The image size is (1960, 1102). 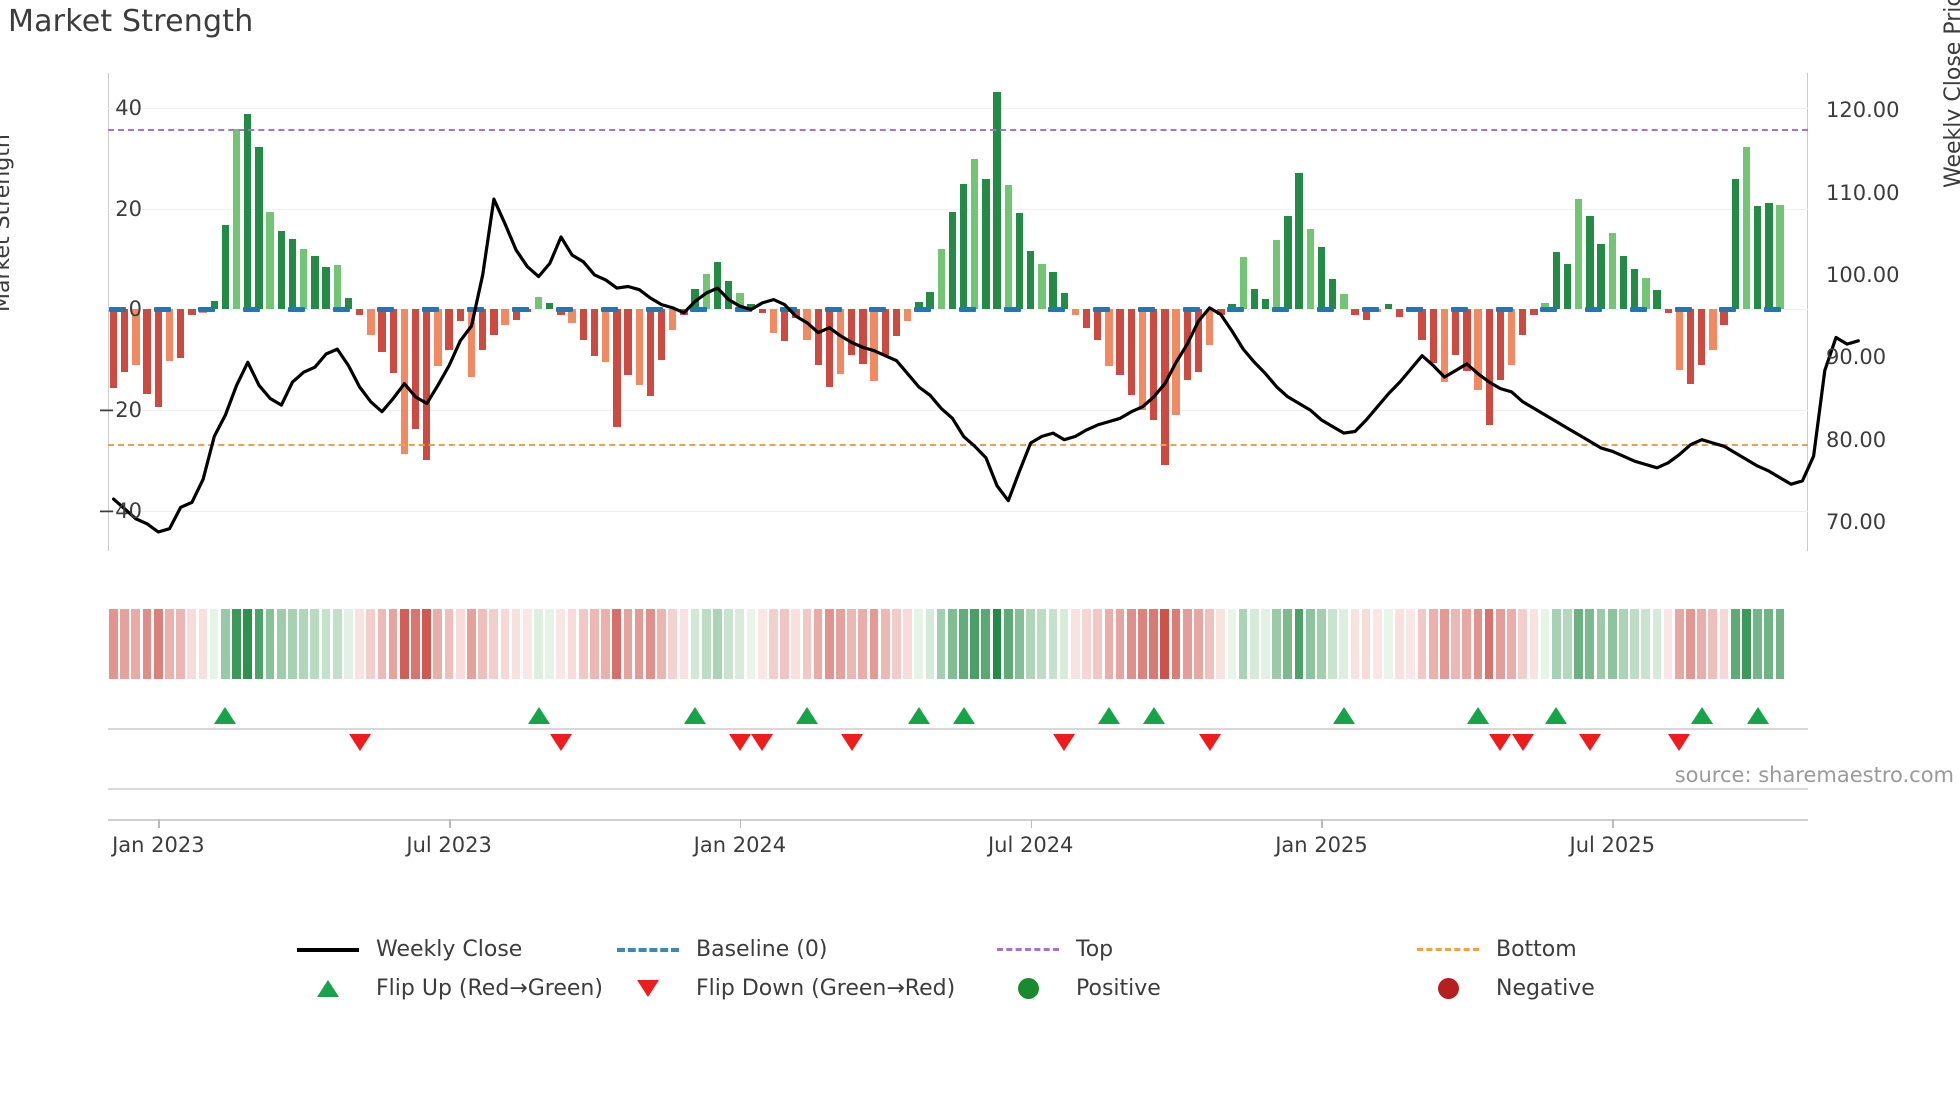 I want to click on x-axis-line, so click(x=958, y=820).